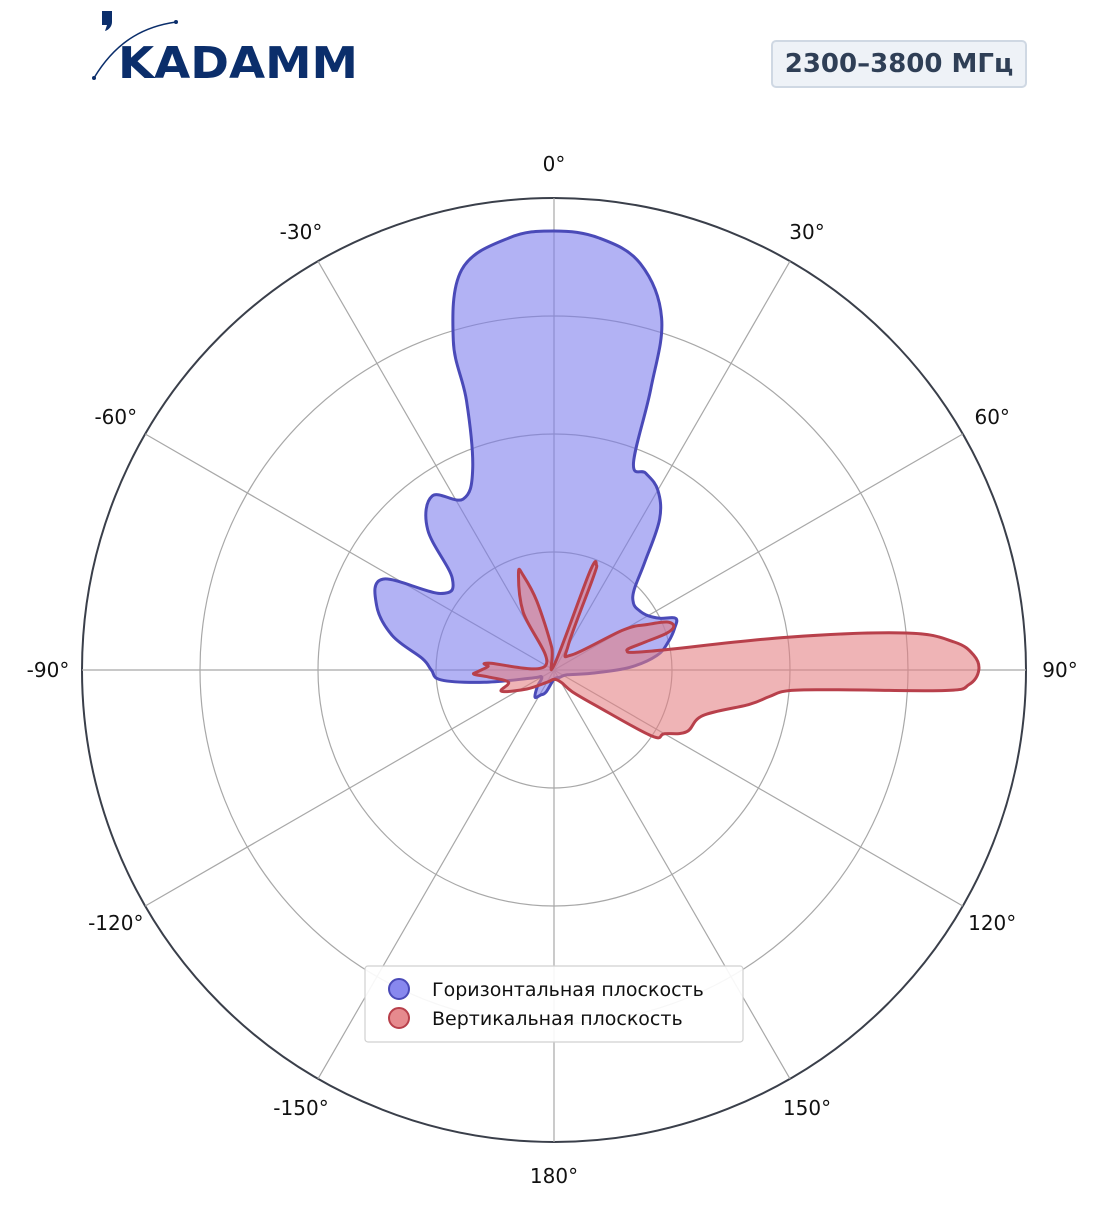  I want to click on series-horizontal-plane, so click(526, 464).